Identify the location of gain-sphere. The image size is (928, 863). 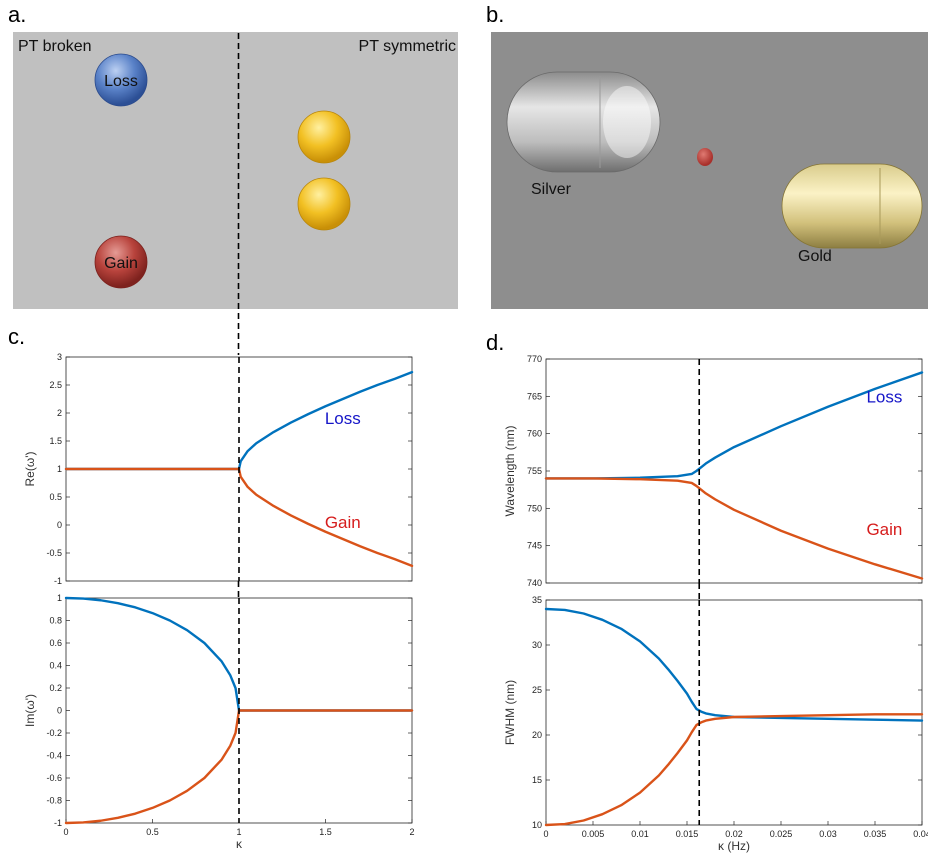
(121, 262).